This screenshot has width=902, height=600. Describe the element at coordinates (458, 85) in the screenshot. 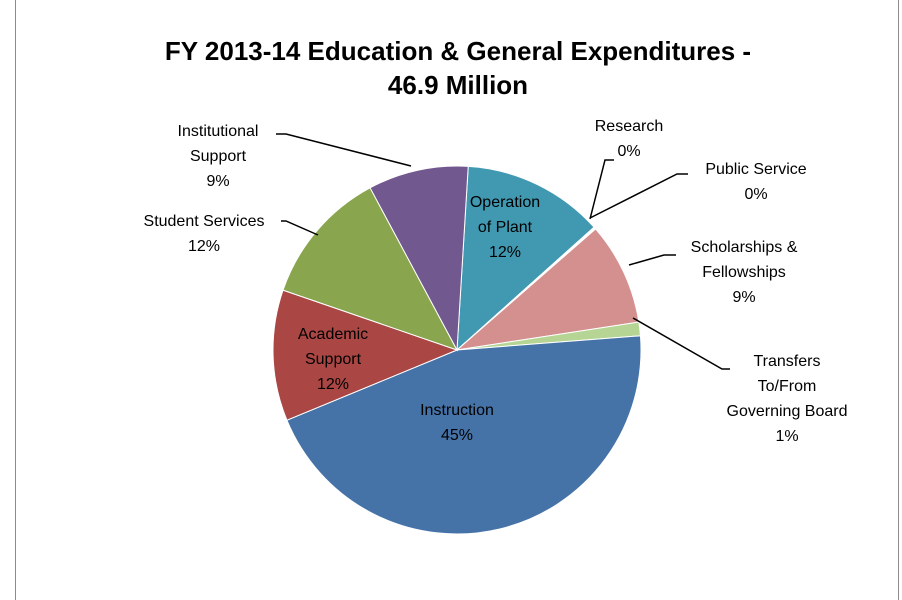

I see `chart-title-line-2: 46.9 Million` at that location.